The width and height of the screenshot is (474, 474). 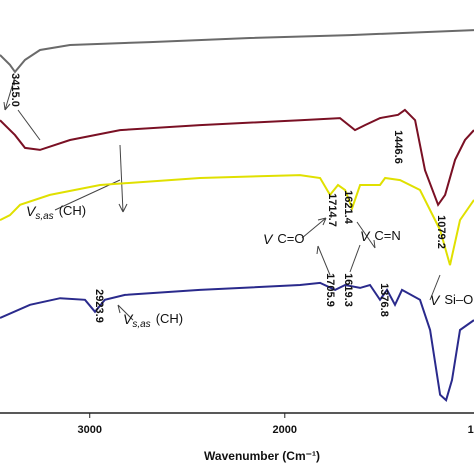 What do you see at coordinates (441, 232) in the screenshot?
I see `peak-label: 1079.2` at bounding box center [441, 232].